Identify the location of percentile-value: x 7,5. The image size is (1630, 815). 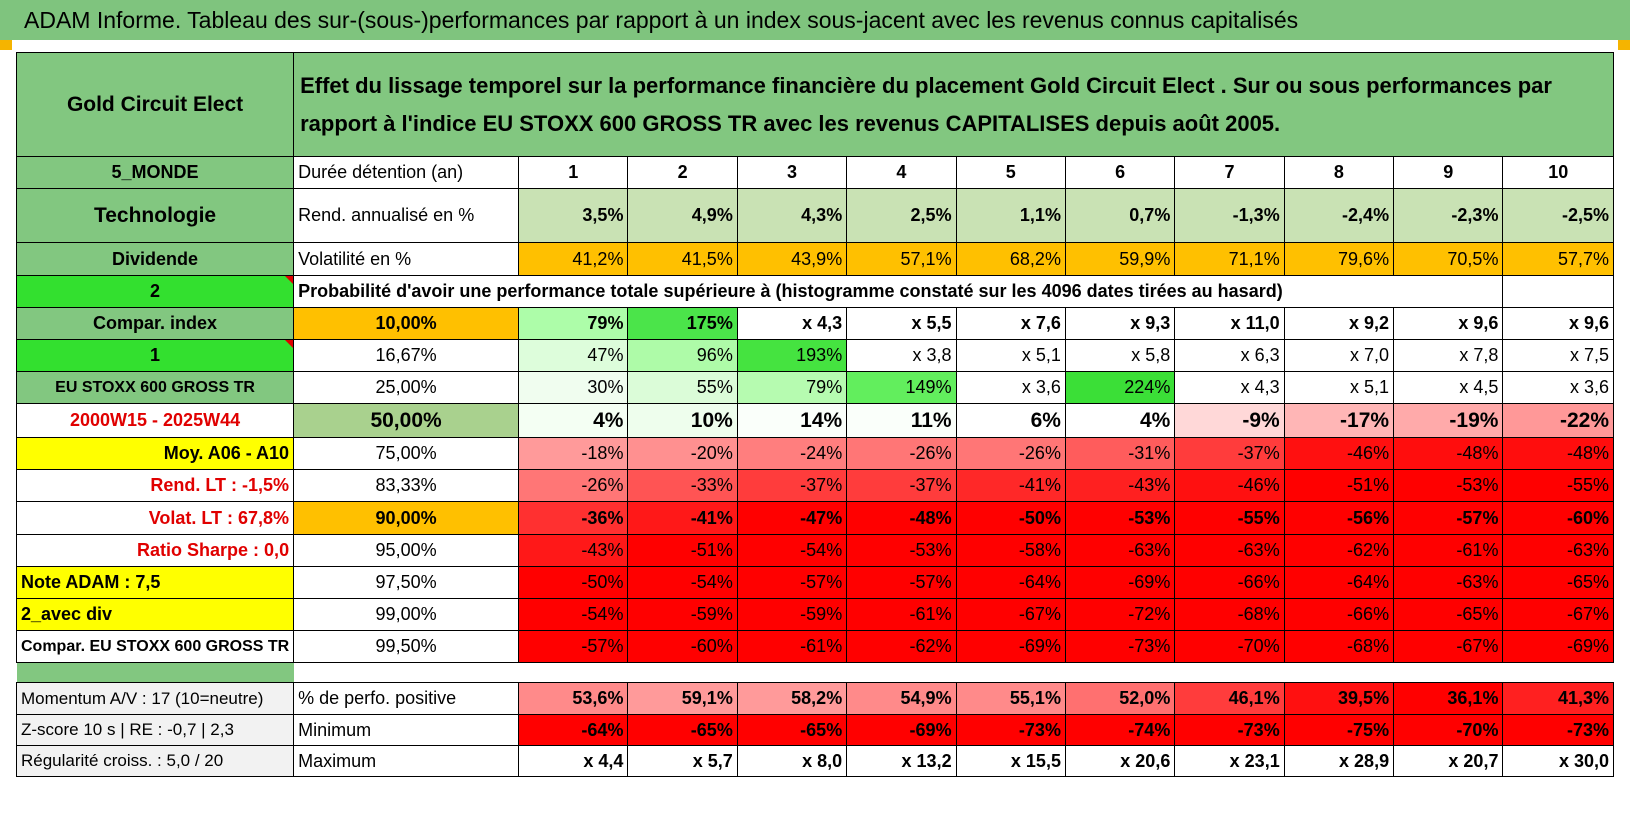
(1558, 355).